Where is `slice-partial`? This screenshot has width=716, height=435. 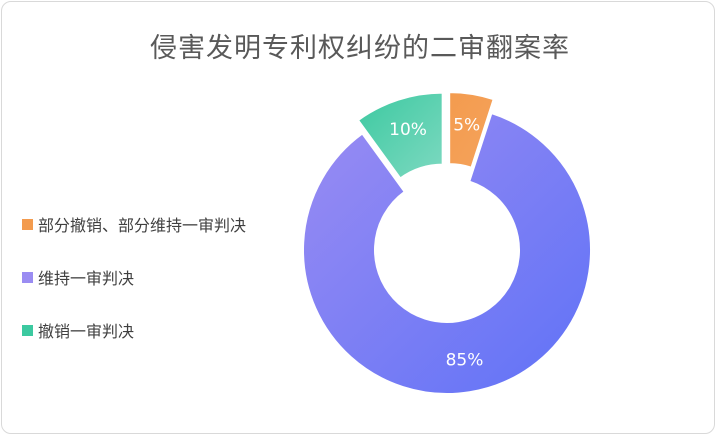
slice-partial is located at coordinates (471, 130).